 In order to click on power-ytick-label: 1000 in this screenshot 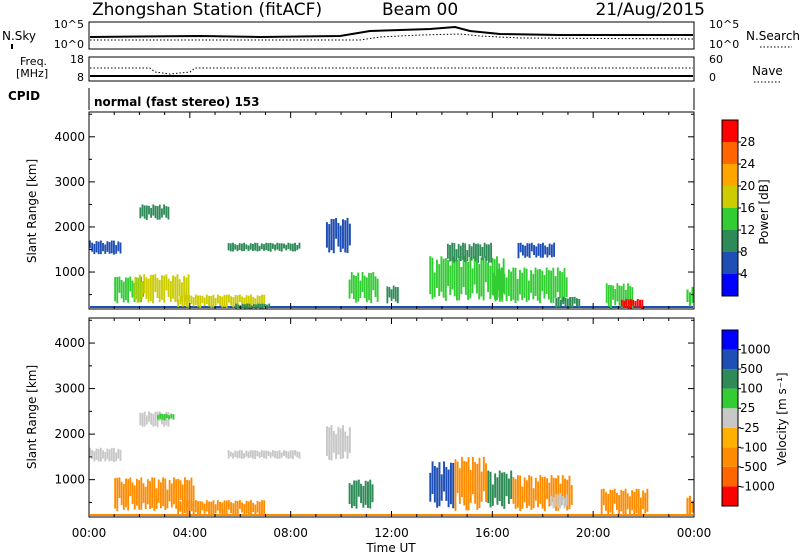, I will do `click(69, 272)`.